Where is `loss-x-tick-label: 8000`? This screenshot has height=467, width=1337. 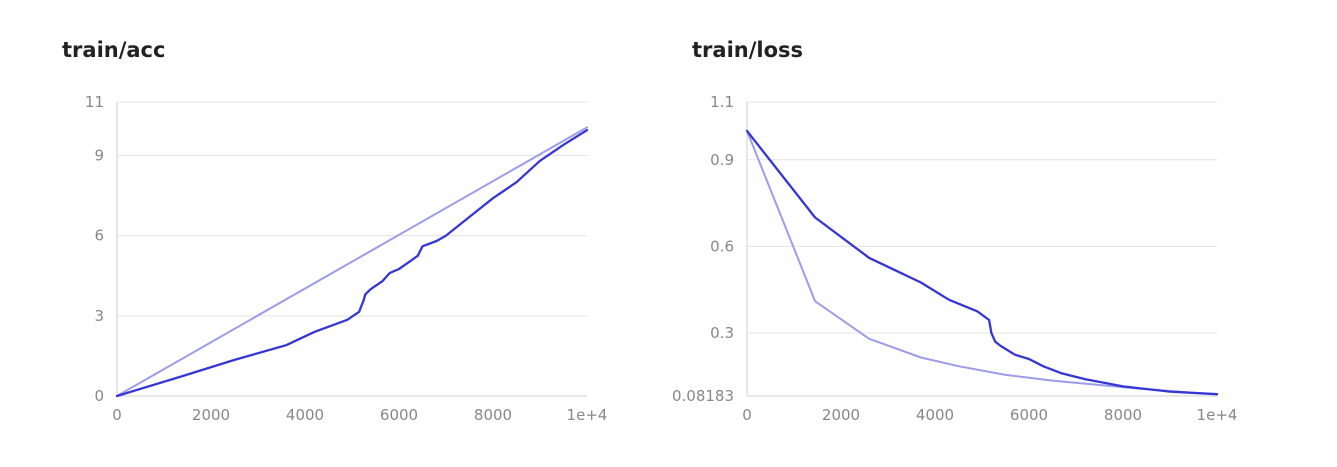 loss-x-tick-label: 8000 is located at coordinates (1123, 415).